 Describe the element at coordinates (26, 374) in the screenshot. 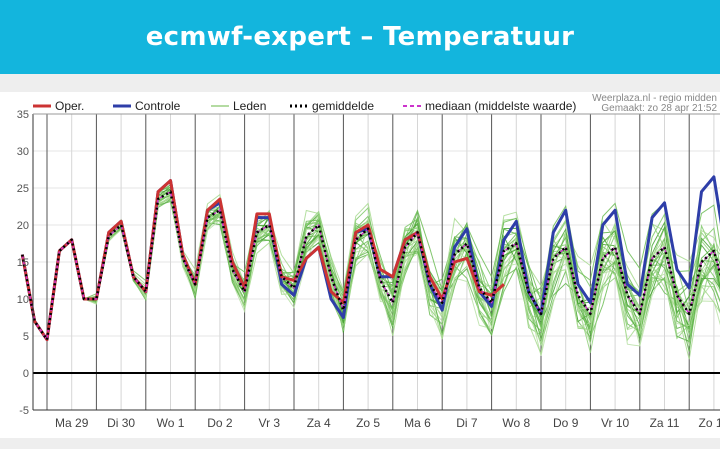

I see `y-tick-label: 0` at that location.